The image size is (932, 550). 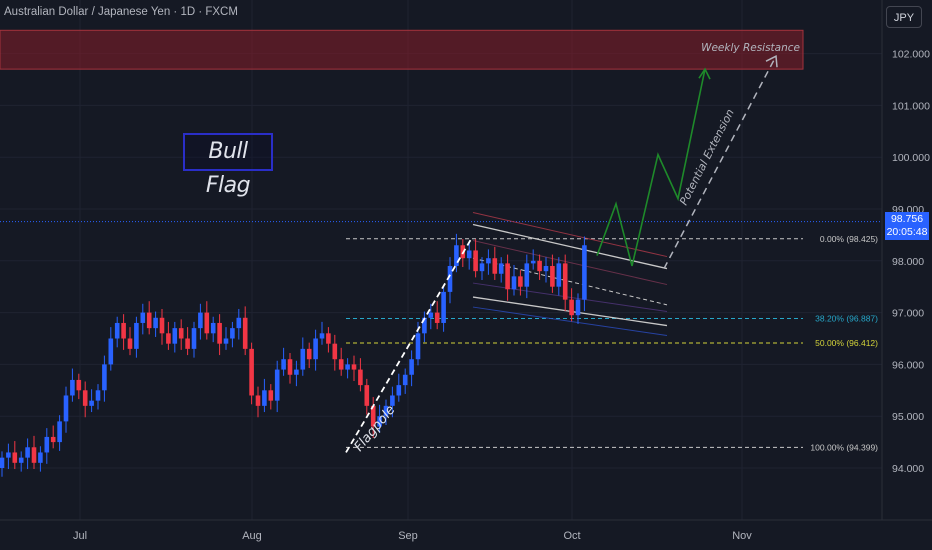 I want to click on time-tick-label: Jul, so click(x=80, y=536).